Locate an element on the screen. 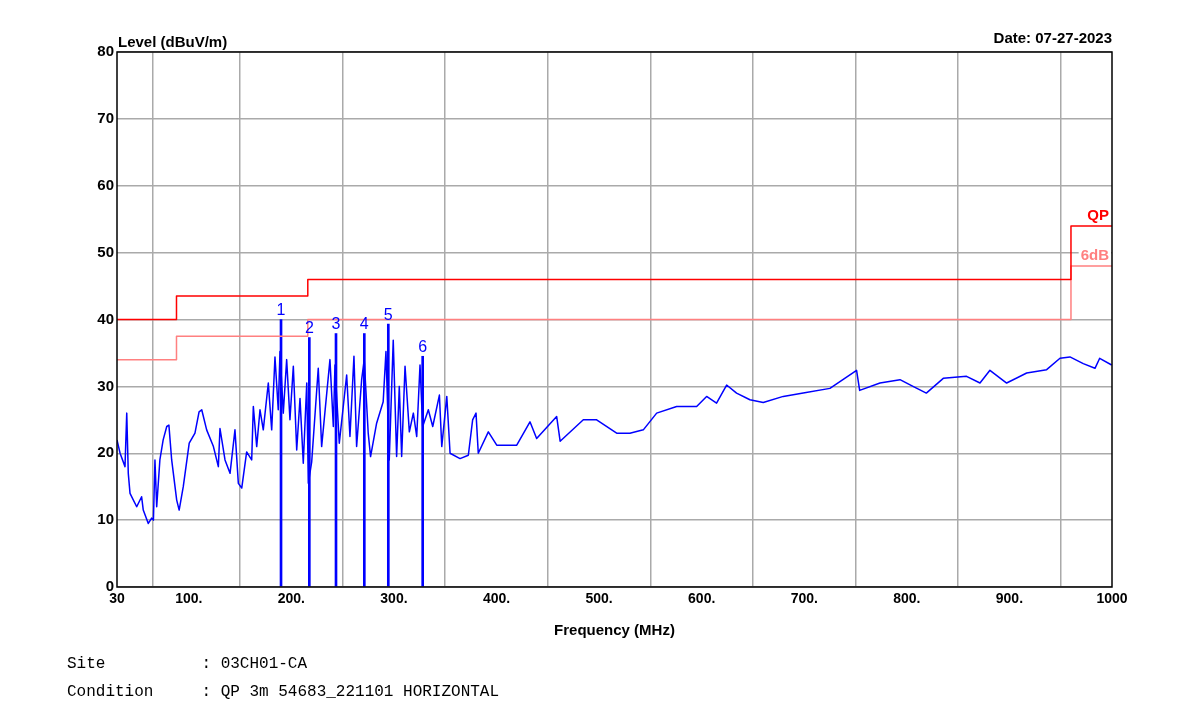 Image resolution: width=1191 pixels, height=724 pixels. x-tick-label: 300. is located at coordinates (394, 598).